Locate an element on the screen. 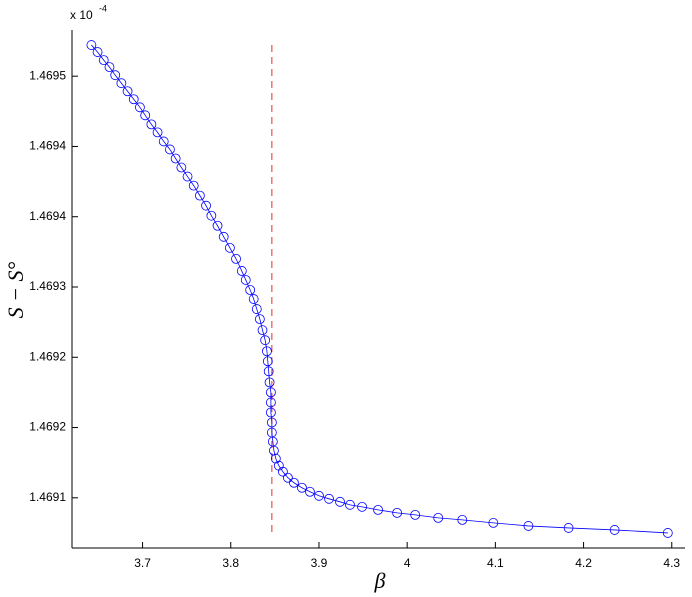  x-tick-label: 4 is located at coordinates (407, 563).